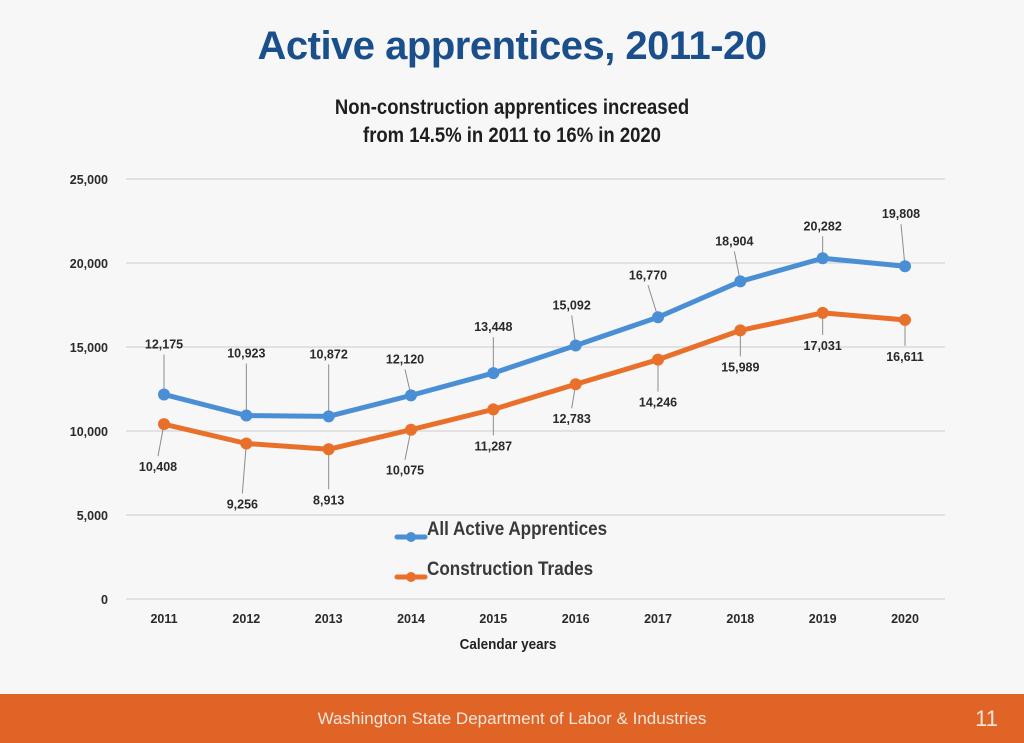  Describe the element at coordinates (986, 718) in the screenshot. I see `page-number: 11` at that location.